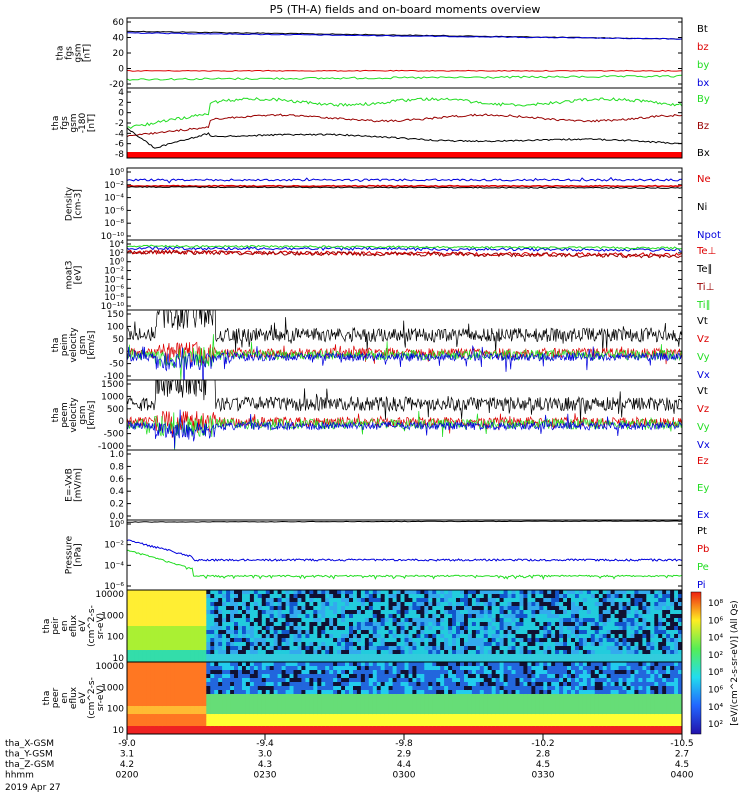 The width and height of the screenshot is (750, 800). Describe the element at coordinates (65, 697) in the screenshot. I see `ylabel-line: en` at that location.